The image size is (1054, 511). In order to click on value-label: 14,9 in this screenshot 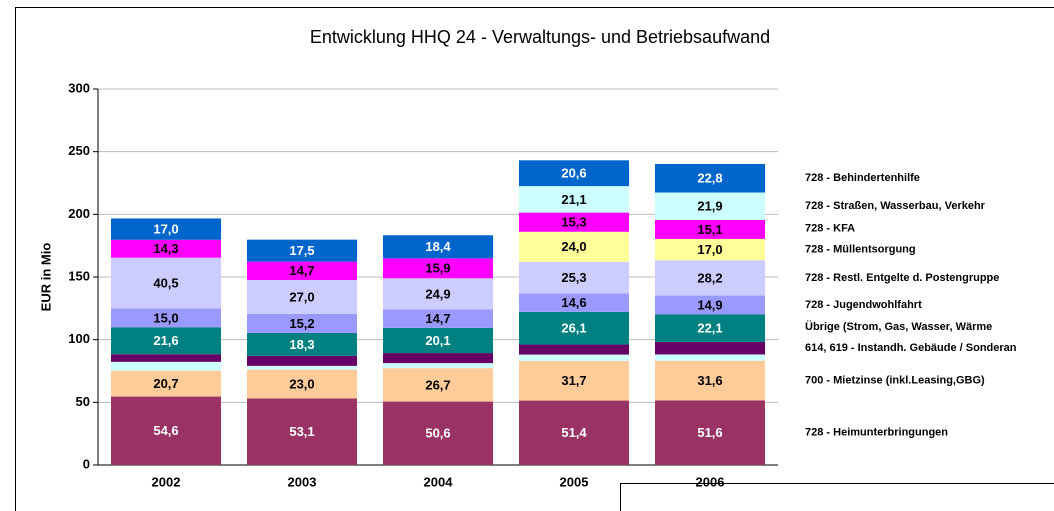, I will do `click(709, 304)`.